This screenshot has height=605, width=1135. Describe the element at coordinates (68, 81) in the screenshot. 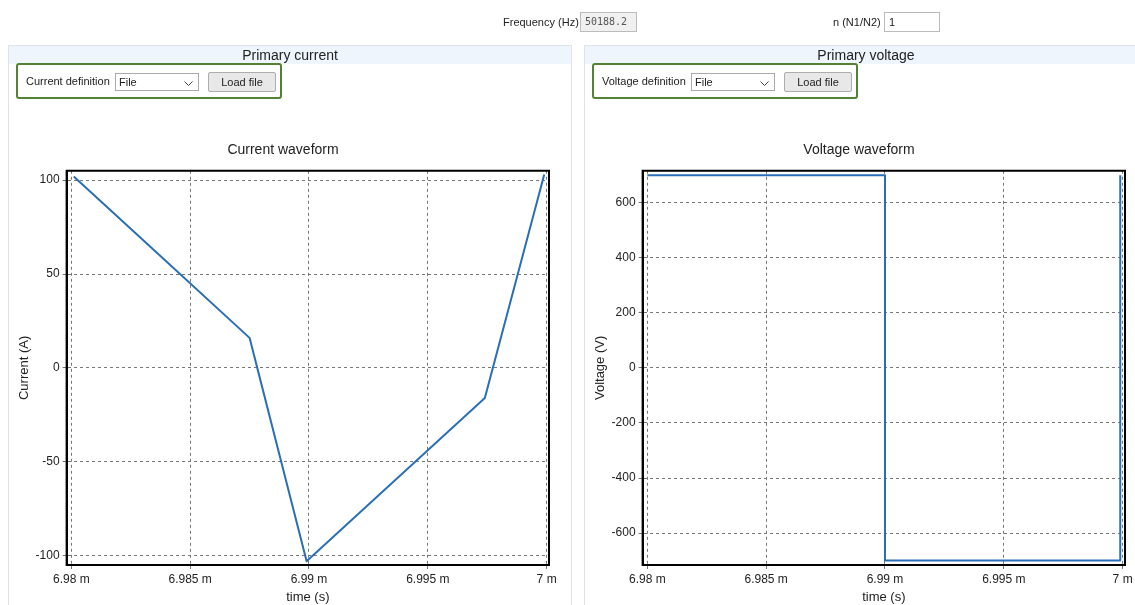

I see `text: Current definition` at that location.